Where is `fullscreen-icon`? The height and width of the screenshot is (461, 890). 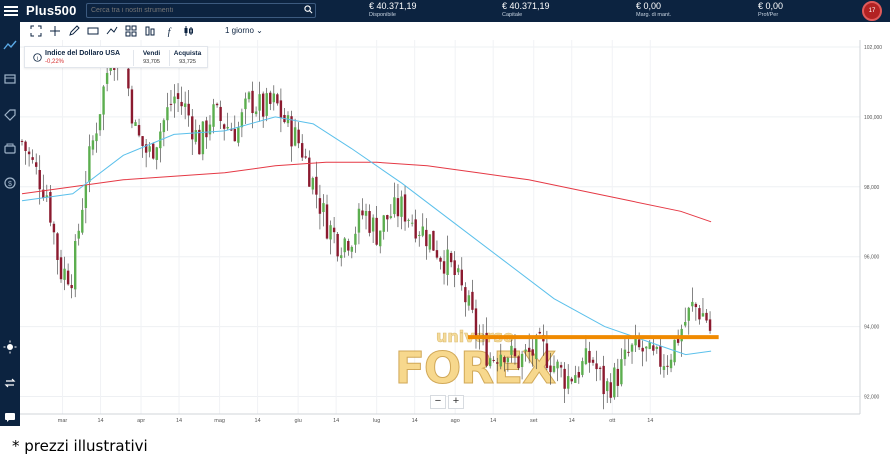
fullscreen-icon is located at coordinates (36, 31).